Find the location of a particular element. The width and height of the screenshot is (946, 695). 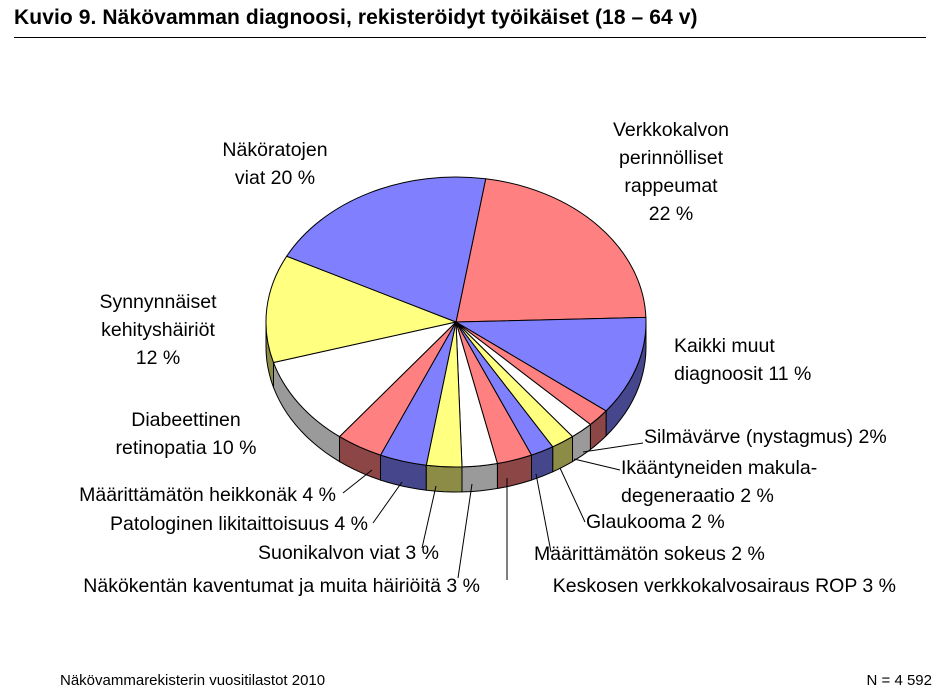

source-note: Näkövammarekisterin vuositilastot 2010 is located at coordinates (193, 680).